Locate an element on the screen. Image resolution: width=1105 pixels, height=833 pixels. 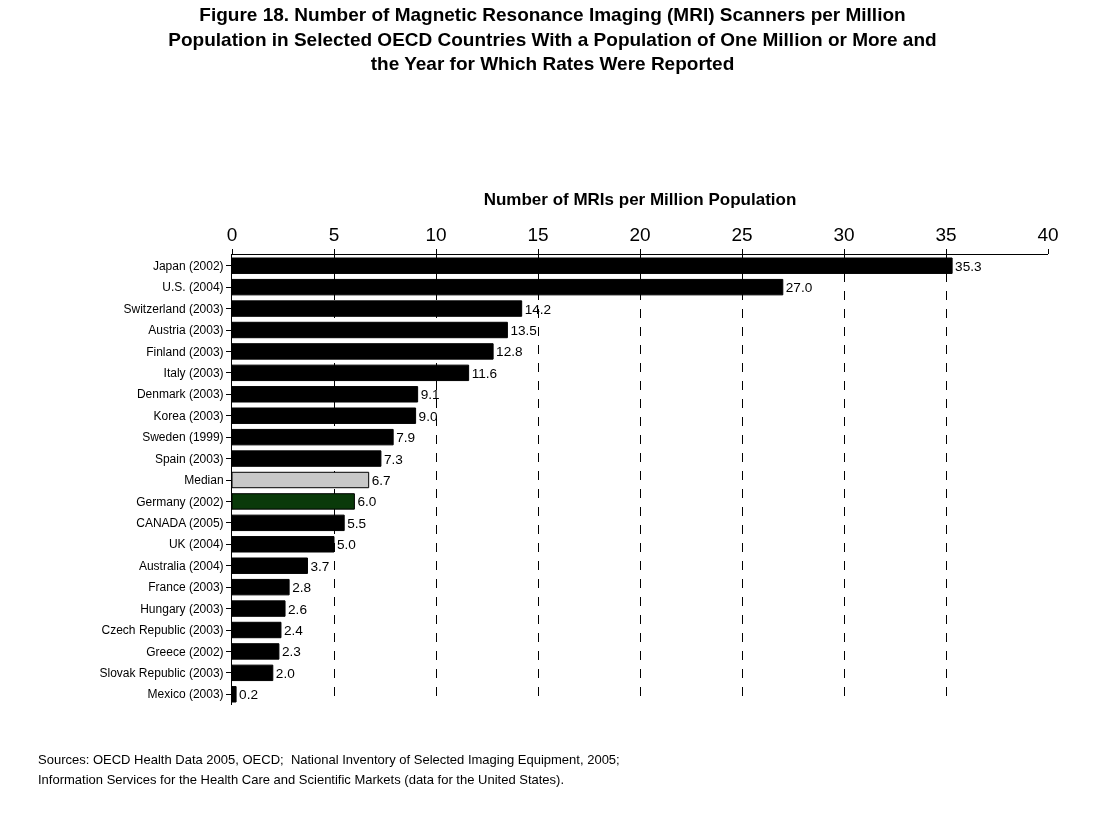
data-label: 6.7 is located at coordinates (381, 480).